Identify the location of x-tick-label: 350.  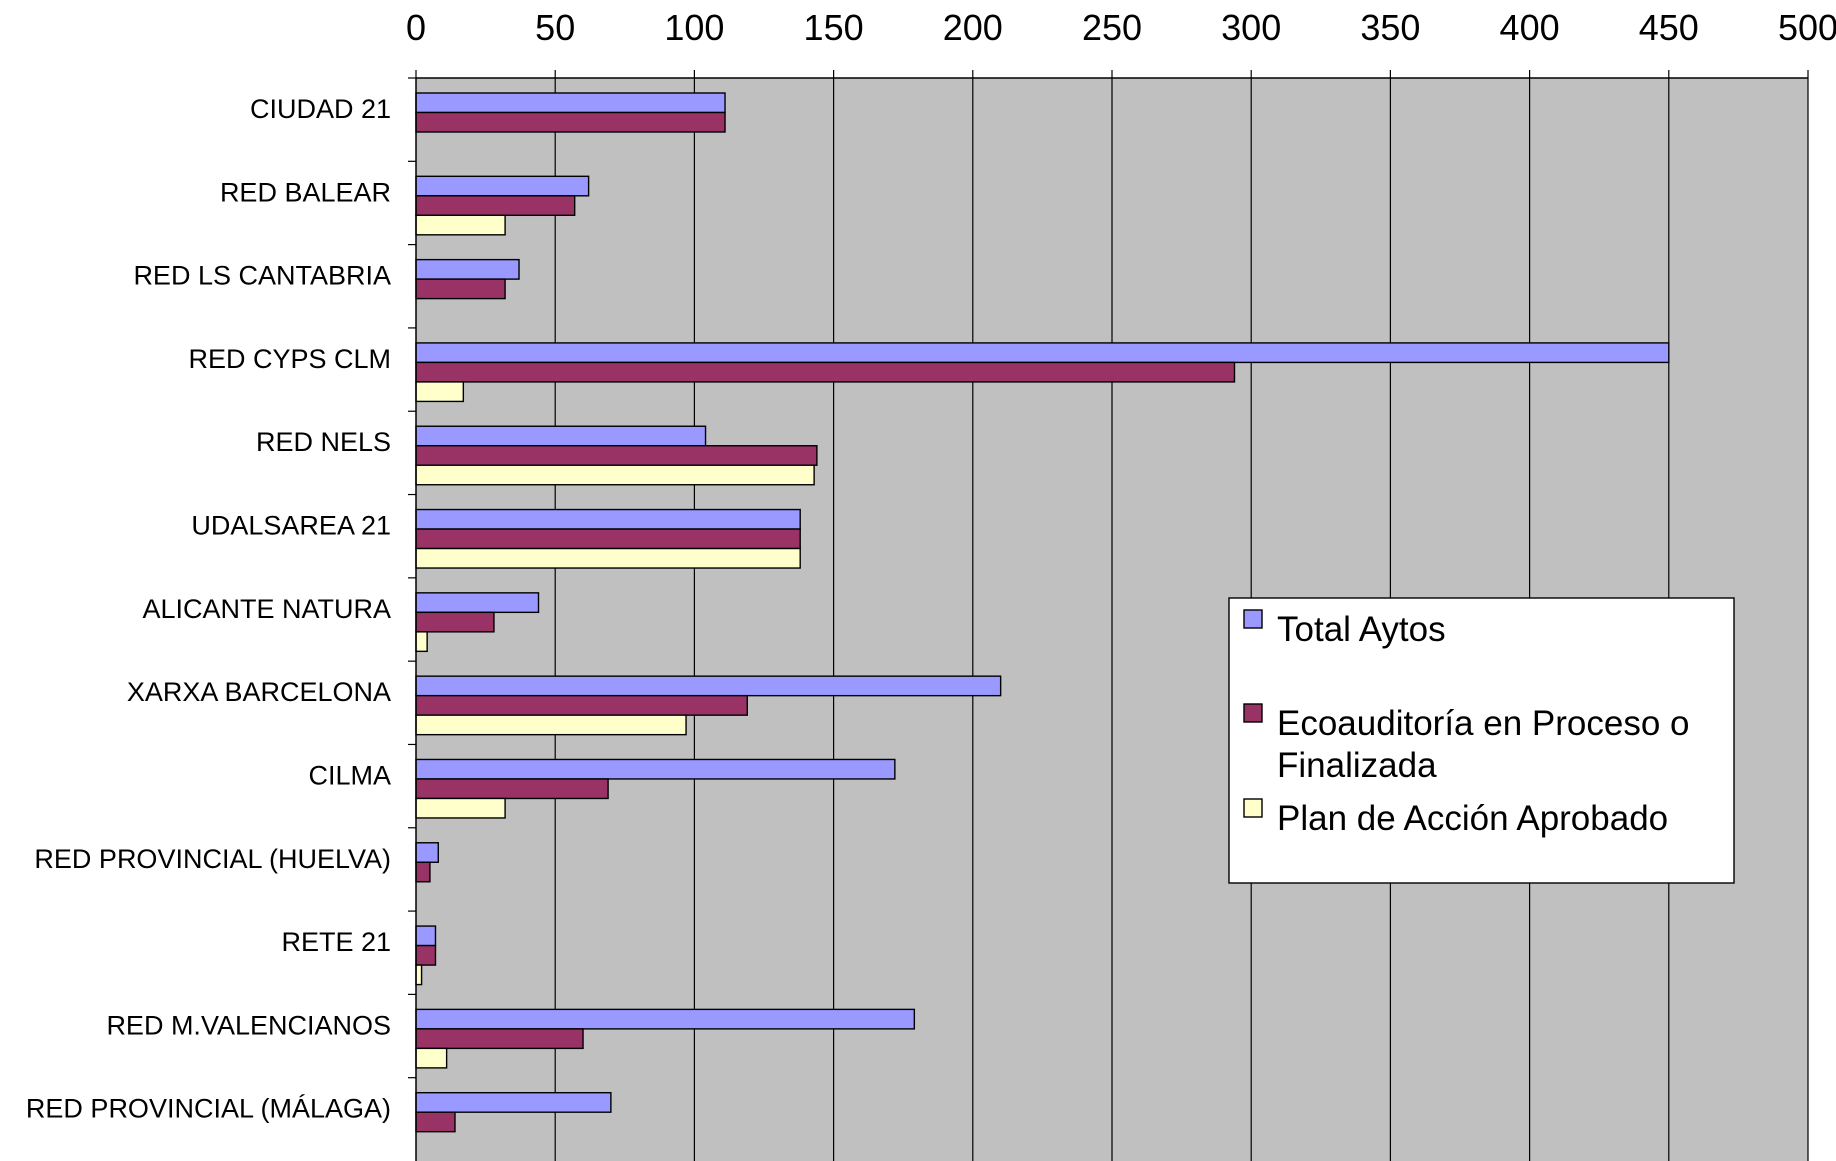
(1390, 27).